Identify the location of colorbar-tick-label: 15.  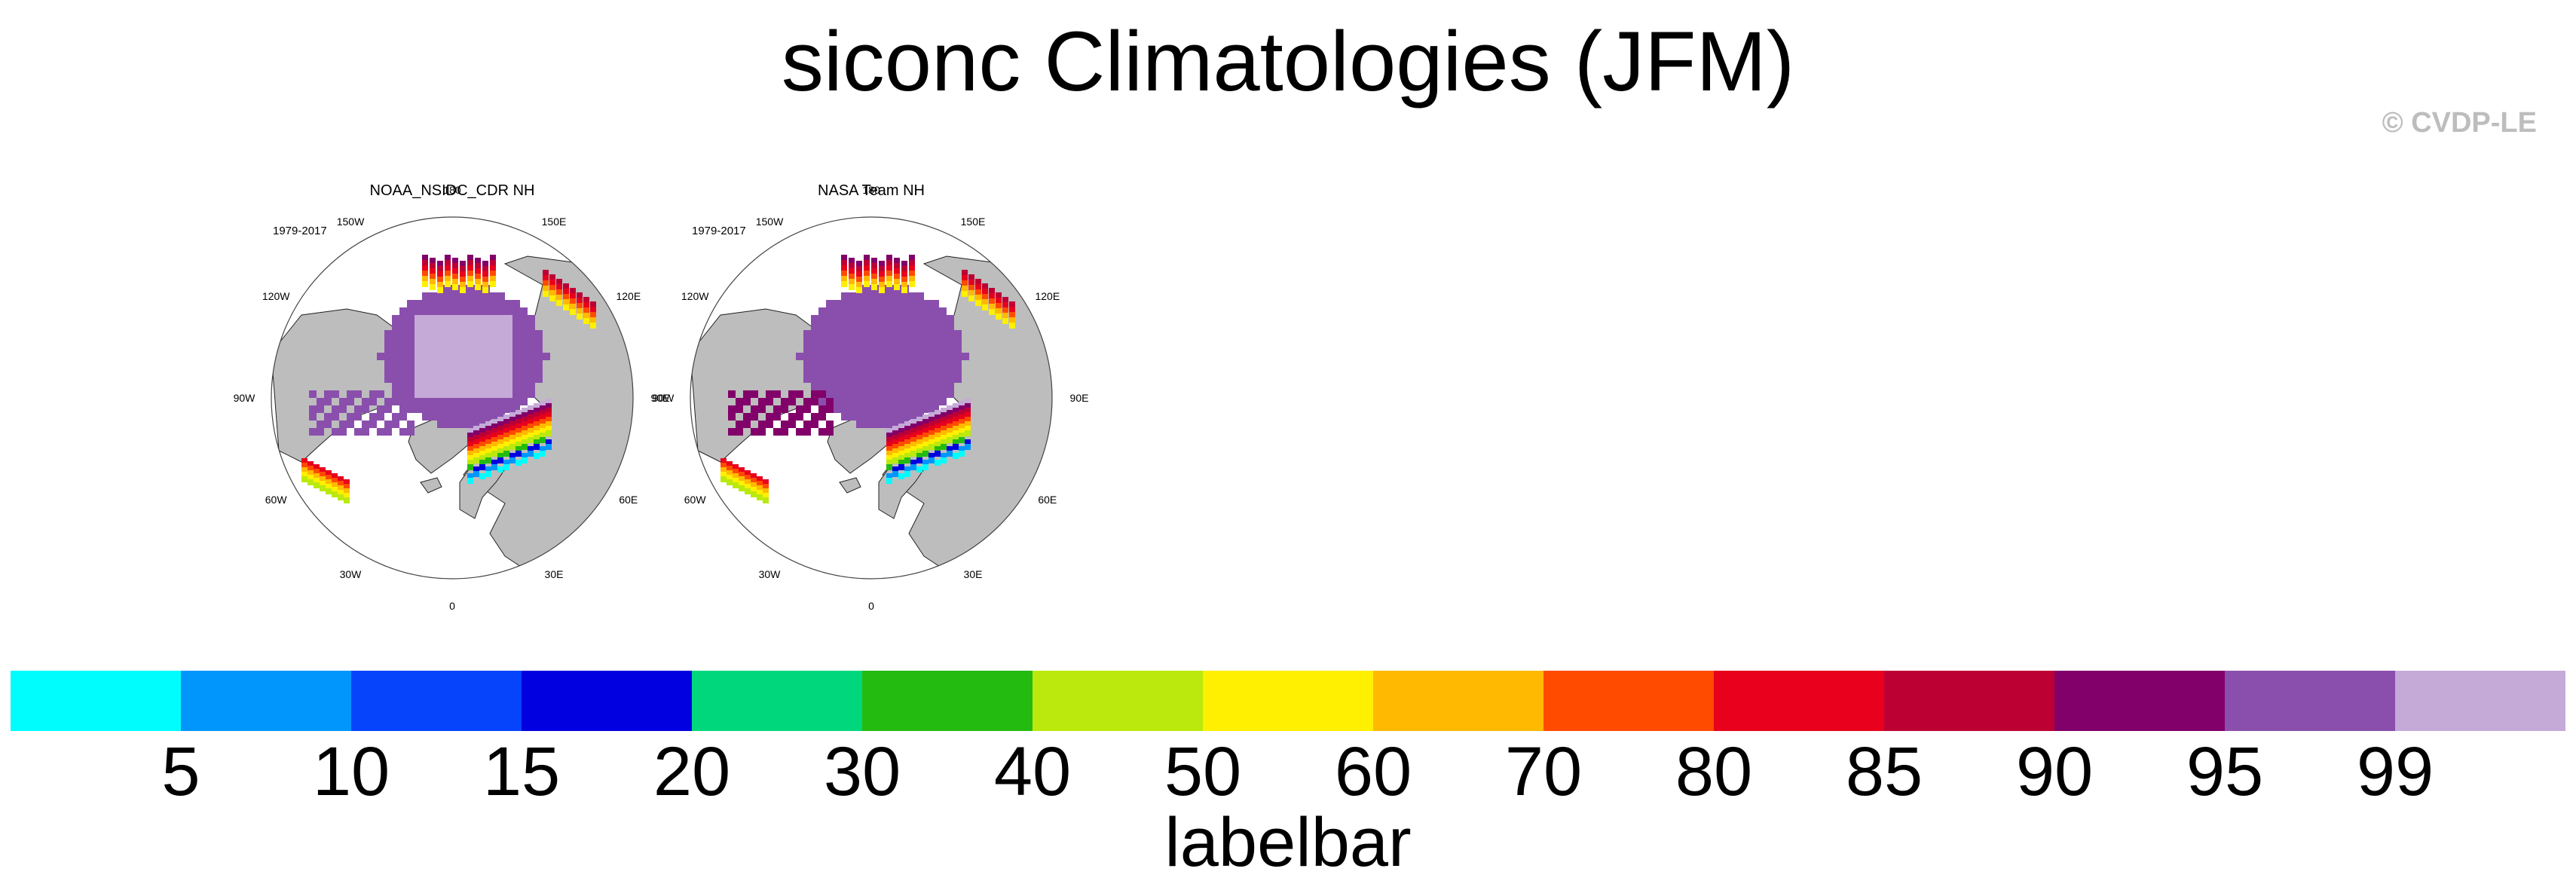
(521, 771).